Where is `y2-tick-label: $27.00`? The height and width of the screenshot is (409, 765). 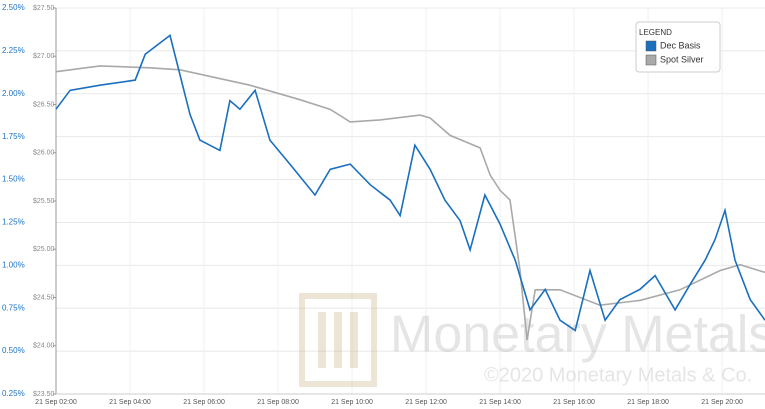 y2-tick-label: $27.00 is located at coordinates (44, 56).